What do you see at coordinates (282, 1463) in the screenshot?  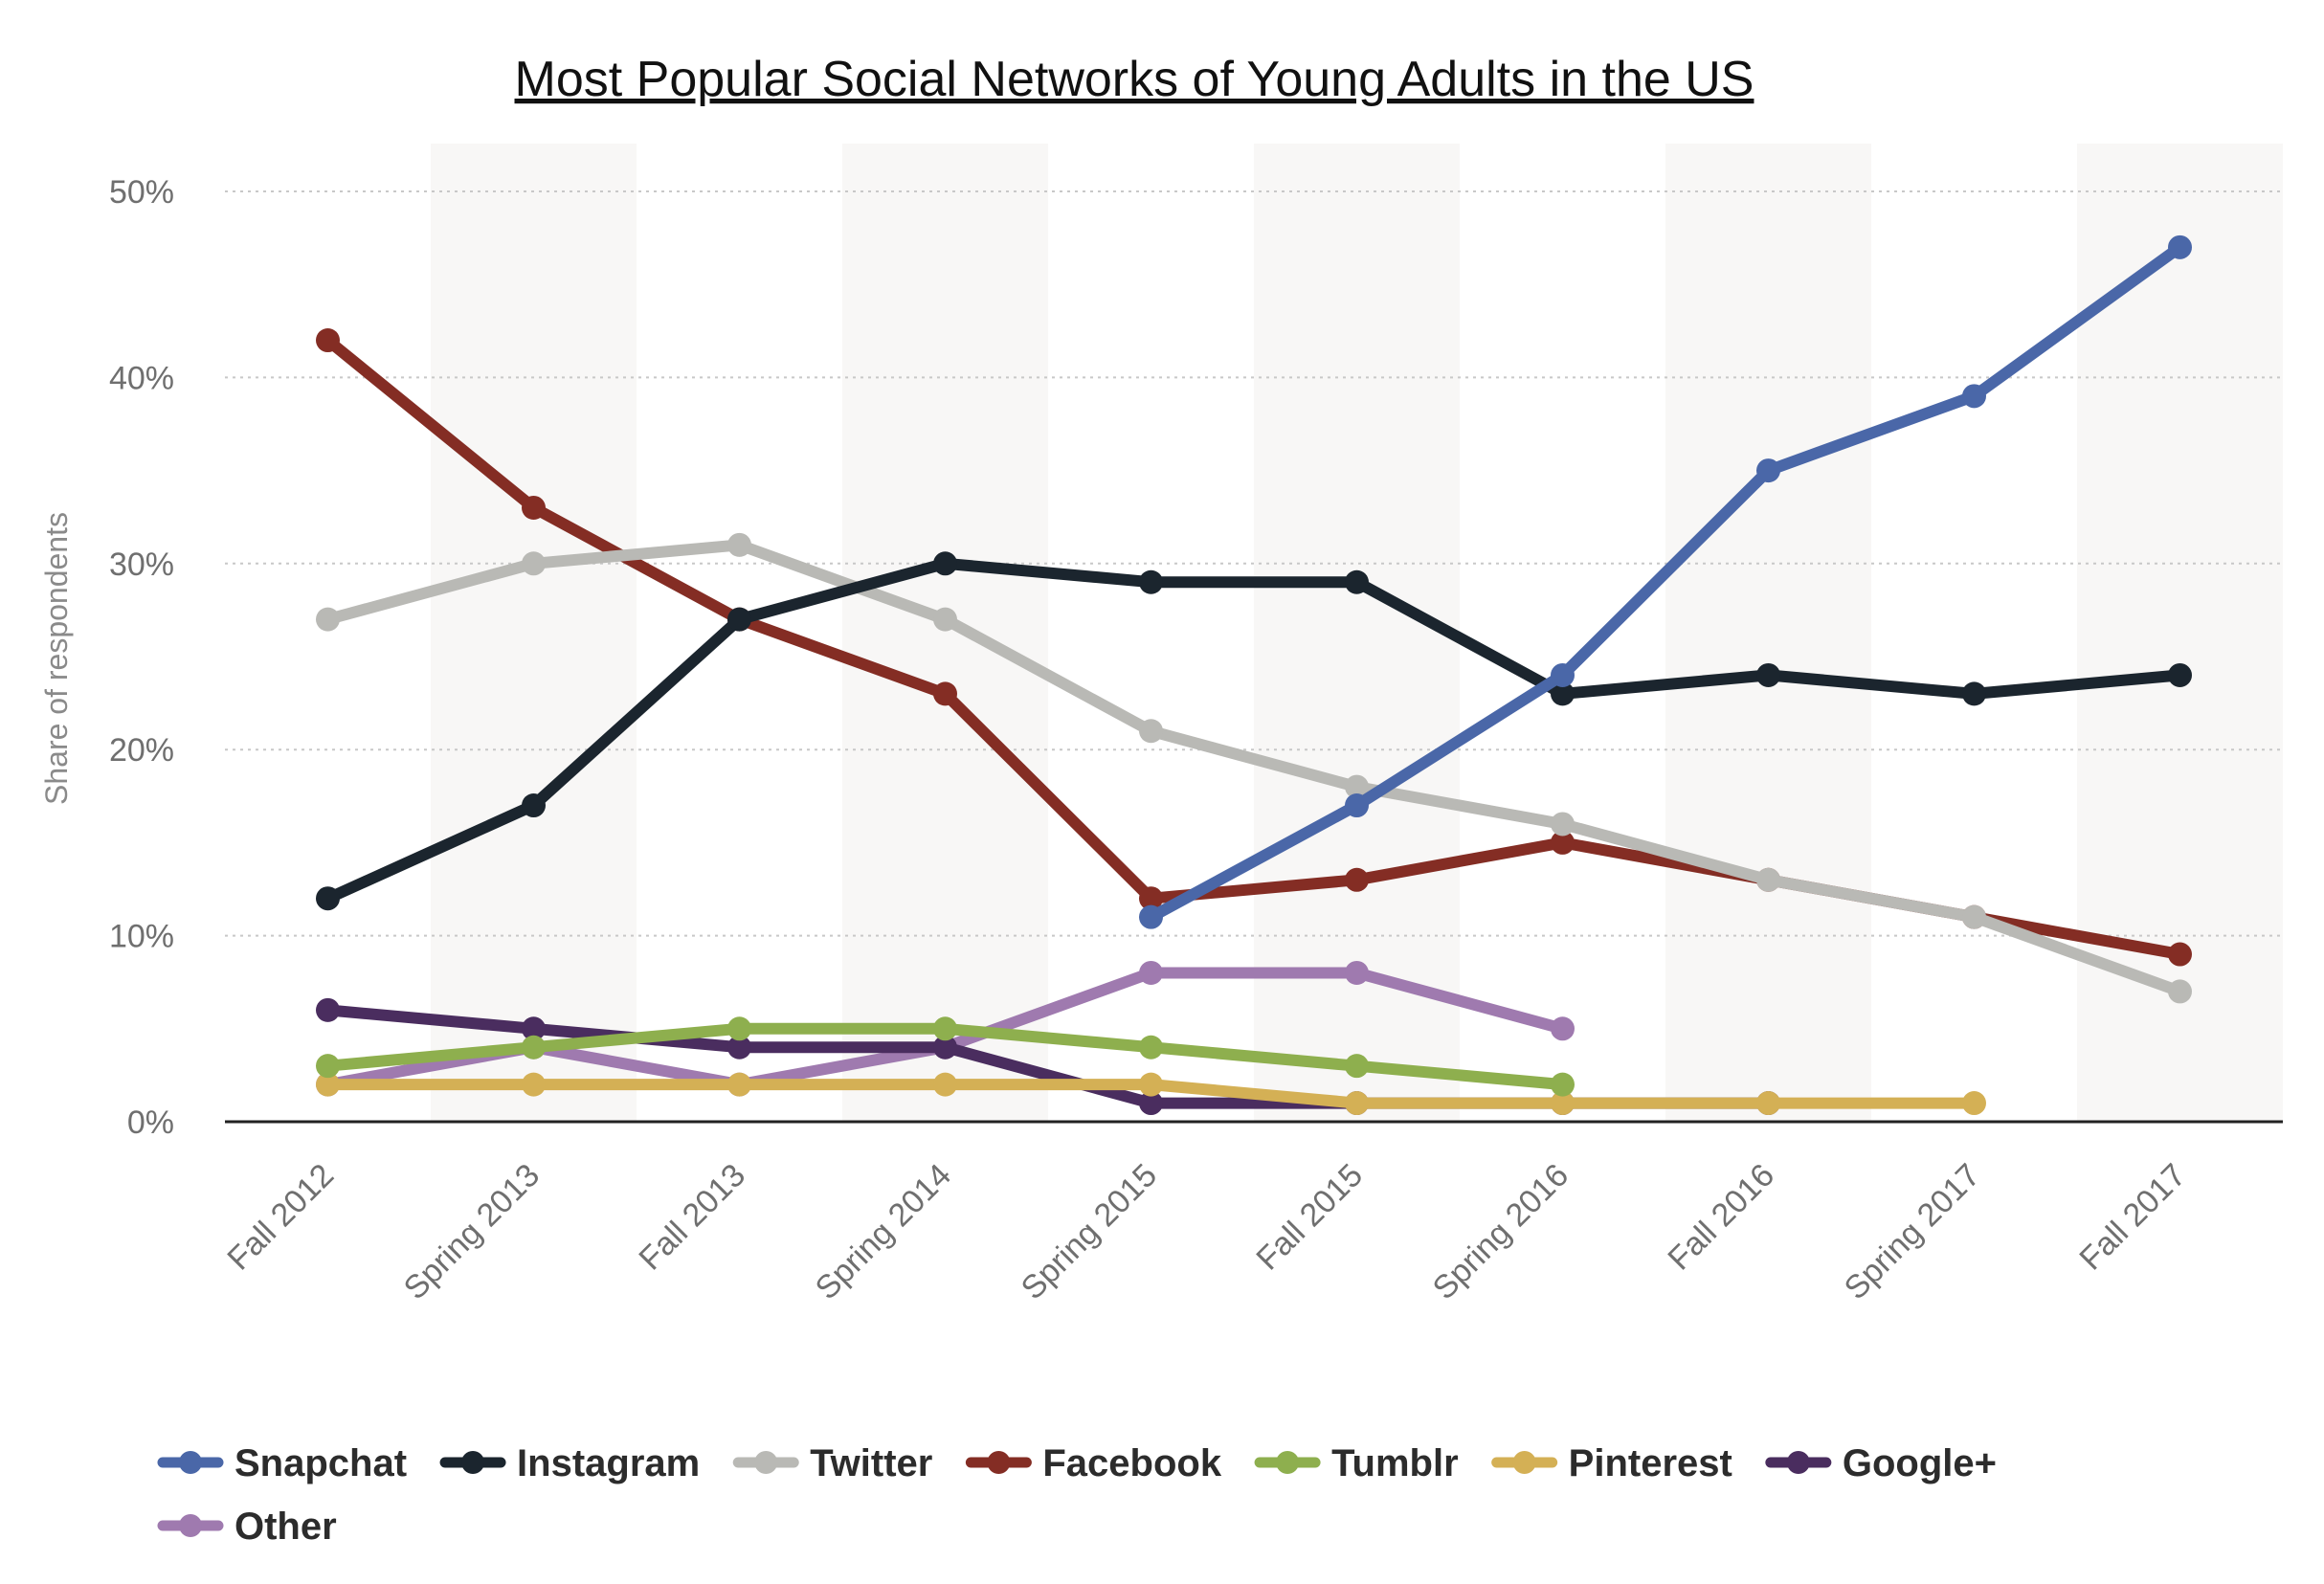 I see `legend-item: Snapchat` at bounding box center [282, 1463].